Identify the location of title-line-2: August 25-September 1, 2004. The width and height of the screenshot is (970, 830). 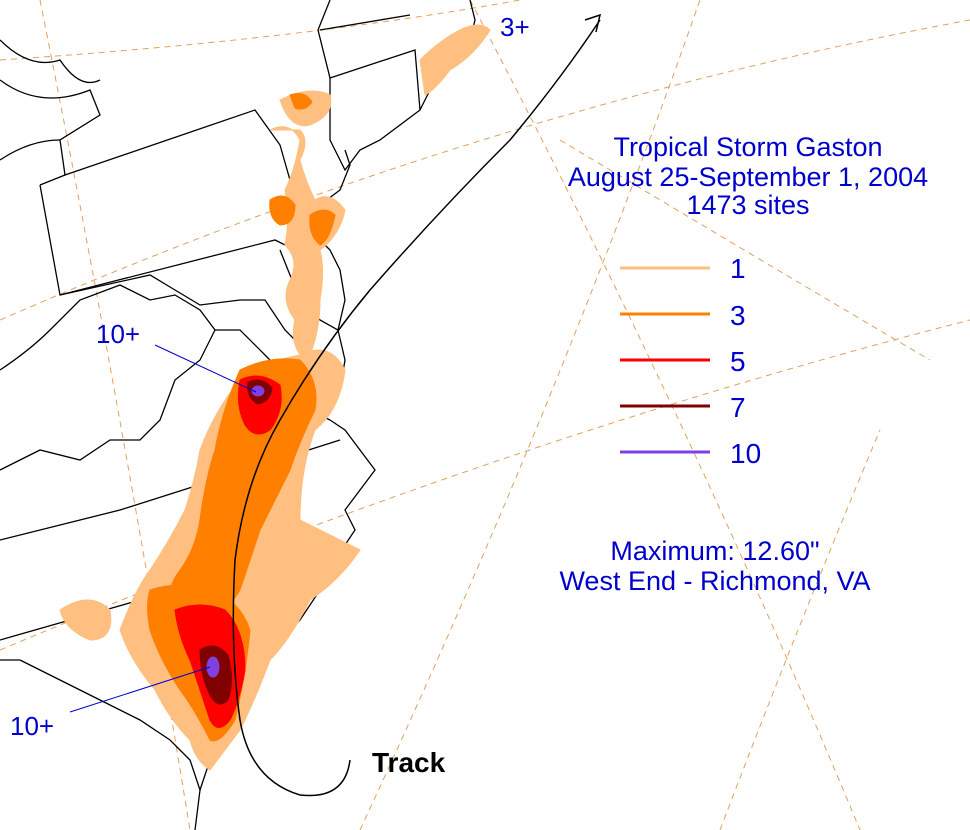
(748, 177).